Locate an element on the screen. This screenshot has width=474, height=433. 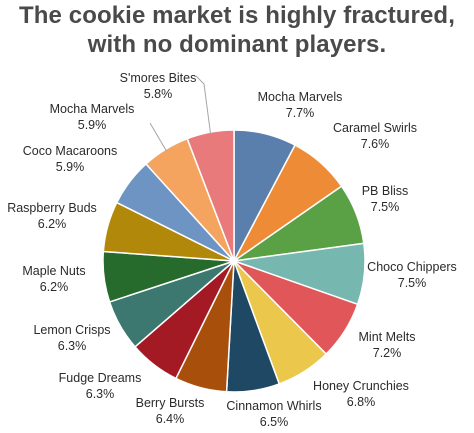
slice-label: Berry Bursts is located at coordinates (170, 403).